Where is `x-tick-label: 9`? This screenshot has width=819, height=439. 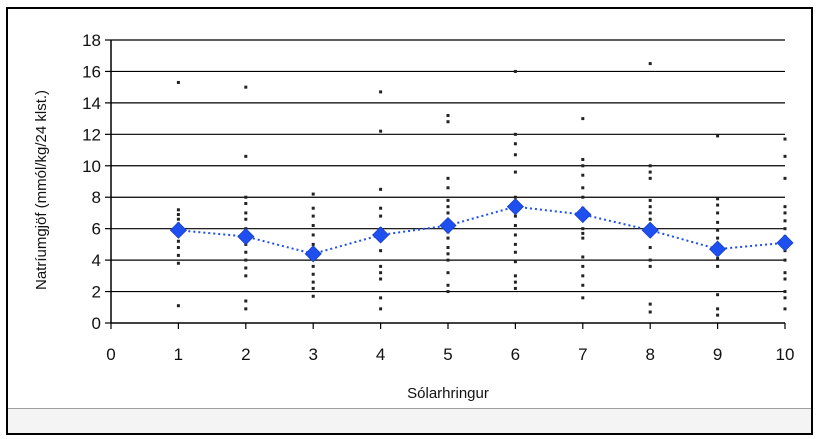 x-tick-label: 9 is located at coordinates (717, 354).